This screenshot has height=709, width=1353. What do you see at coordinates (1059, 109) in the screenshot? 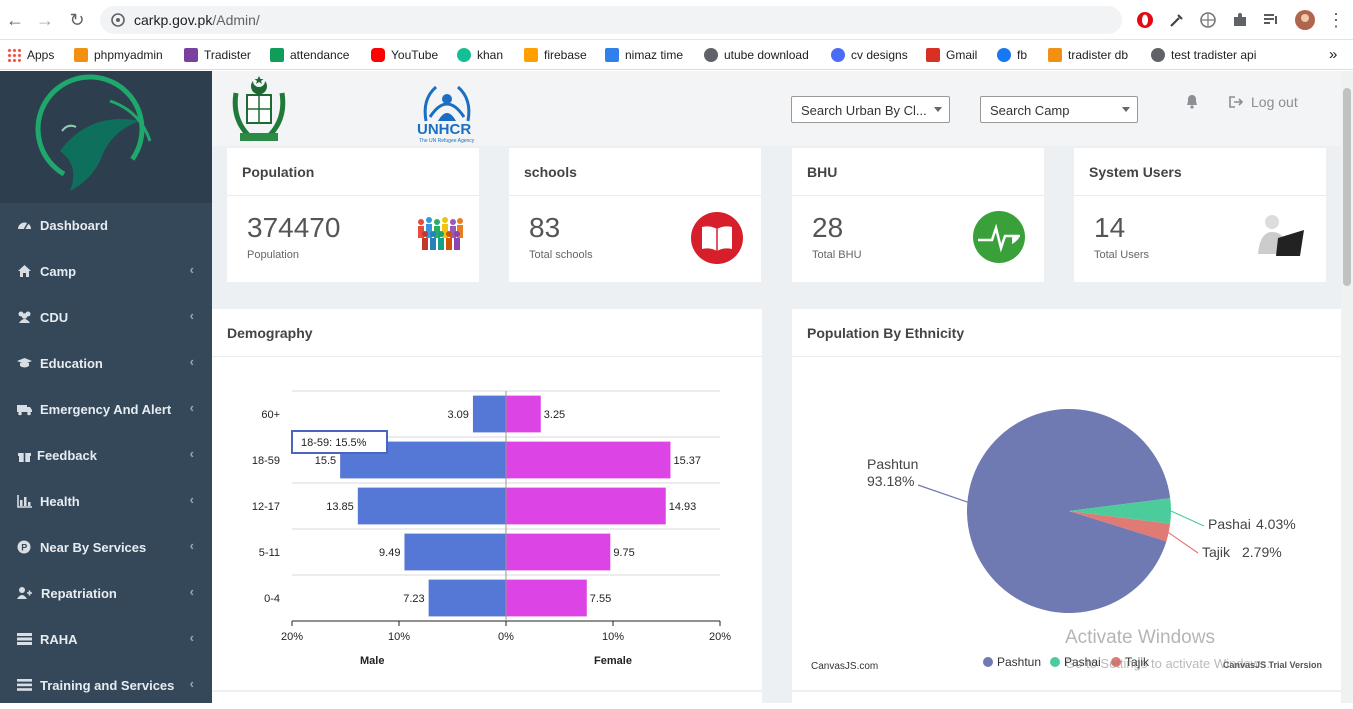
I see `search-camp-select: Search Camp` at bounding box center [1059, 109].